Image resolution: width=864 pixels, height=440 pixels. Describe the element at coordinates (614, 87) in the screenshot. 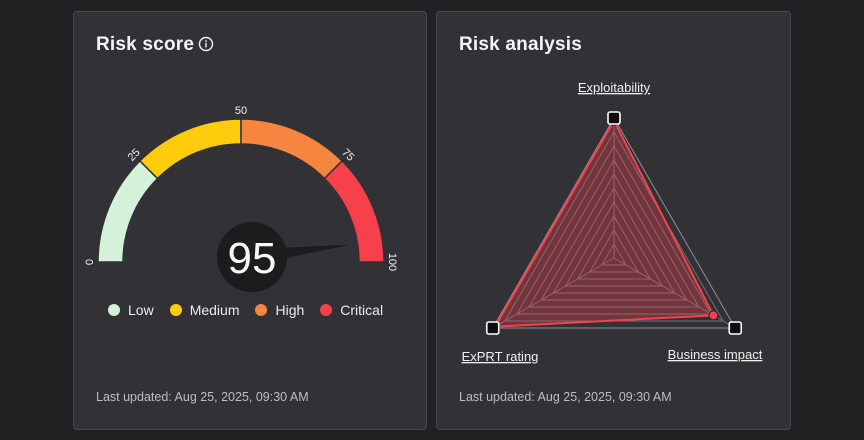

I see `radar-axis-label: Exploitability` at that location.